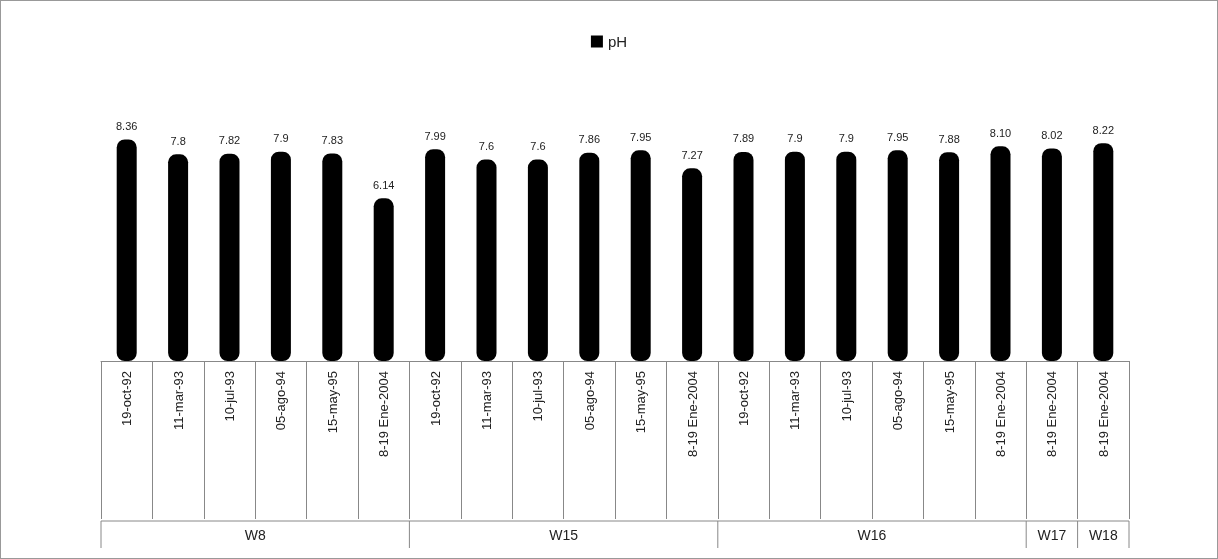 Image resolution: width=1218 pixels, height=559 pixels. I want to click on data-label: 7.83, so click(332, 140).